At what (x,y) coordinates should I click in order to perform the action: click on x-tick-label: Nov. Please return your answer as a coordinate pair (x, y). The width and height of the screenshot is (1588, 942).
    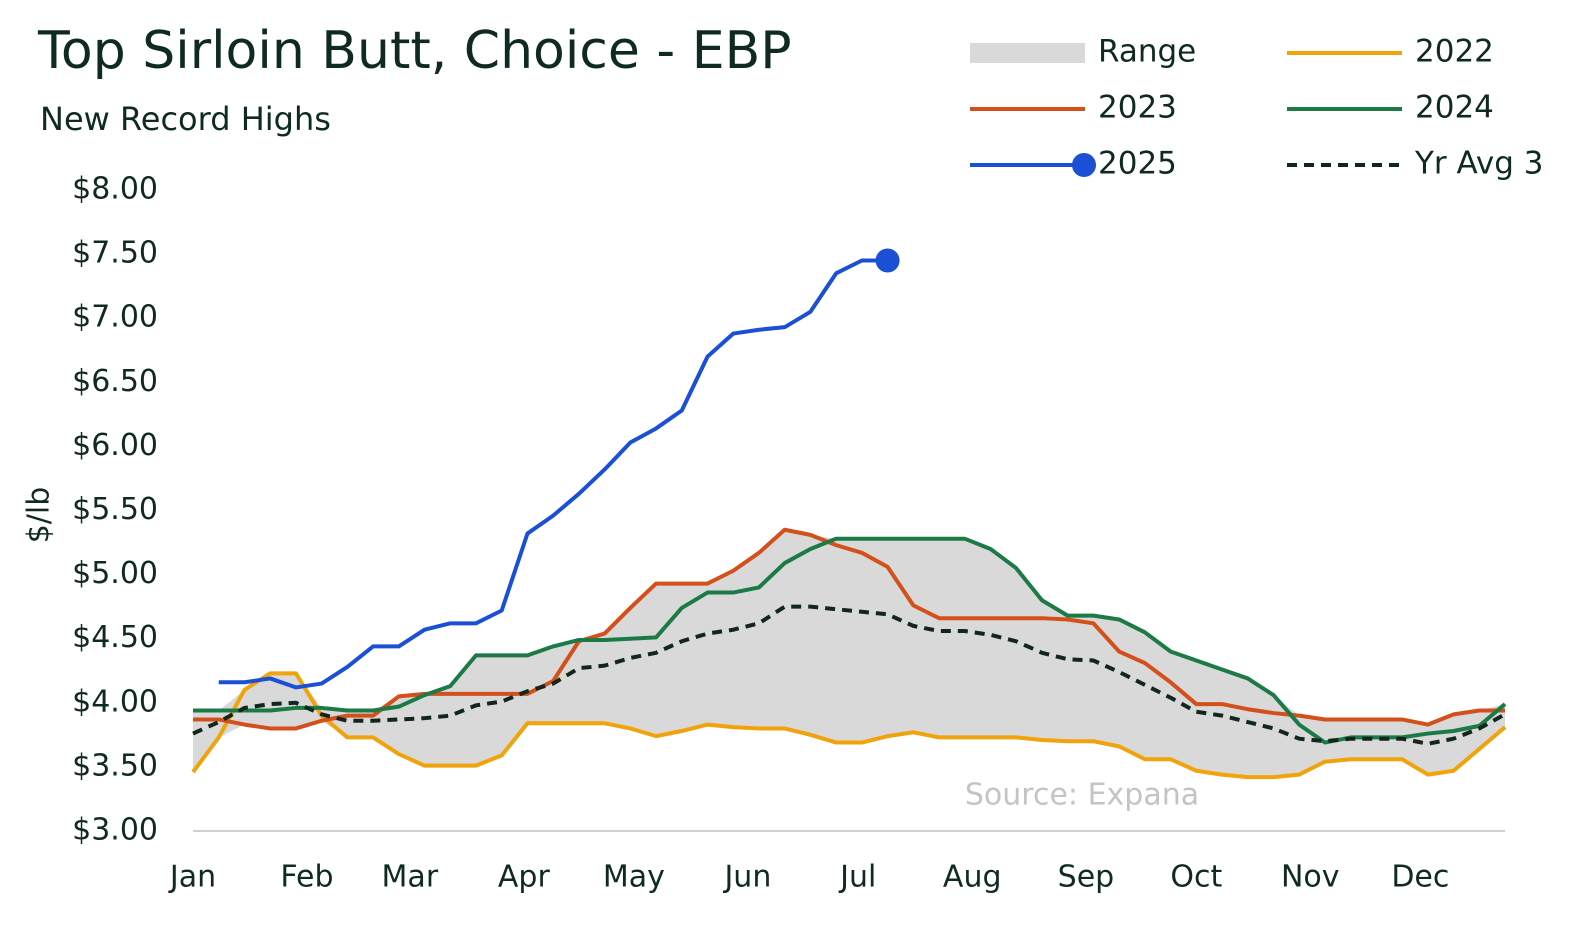
    Looking at the image, I should click on (1310, 877).